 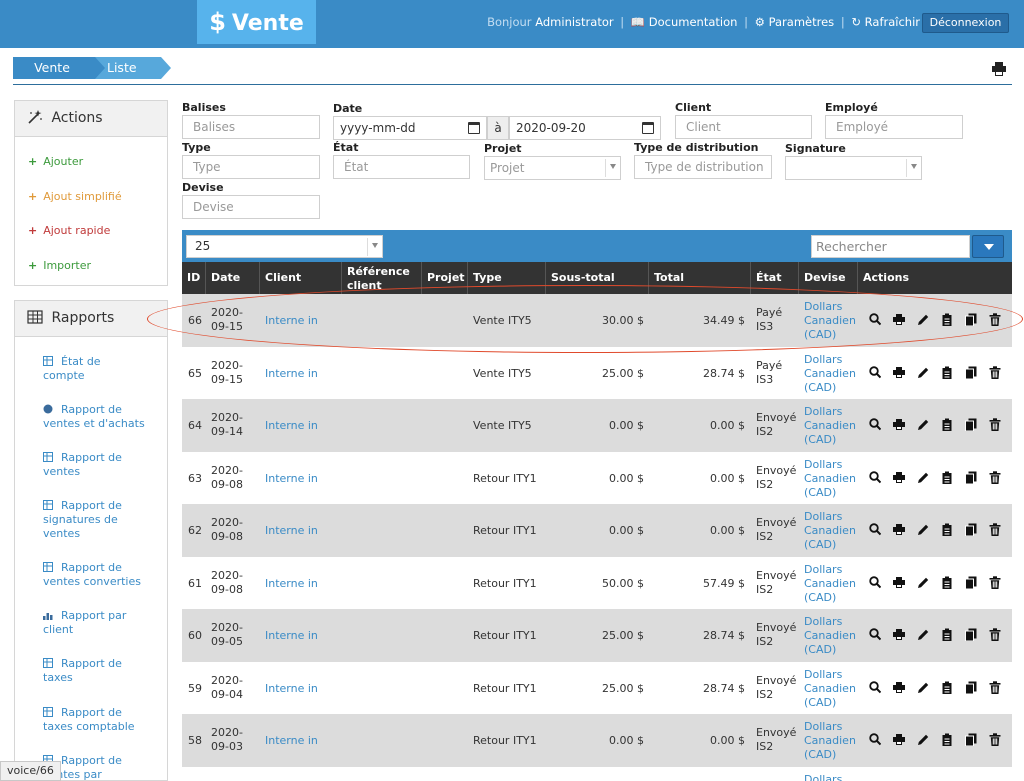 What do you see at coordinates (574, 22) in the screenshot?
I see `user-name: Administrator` at bounding box center [574, 22].